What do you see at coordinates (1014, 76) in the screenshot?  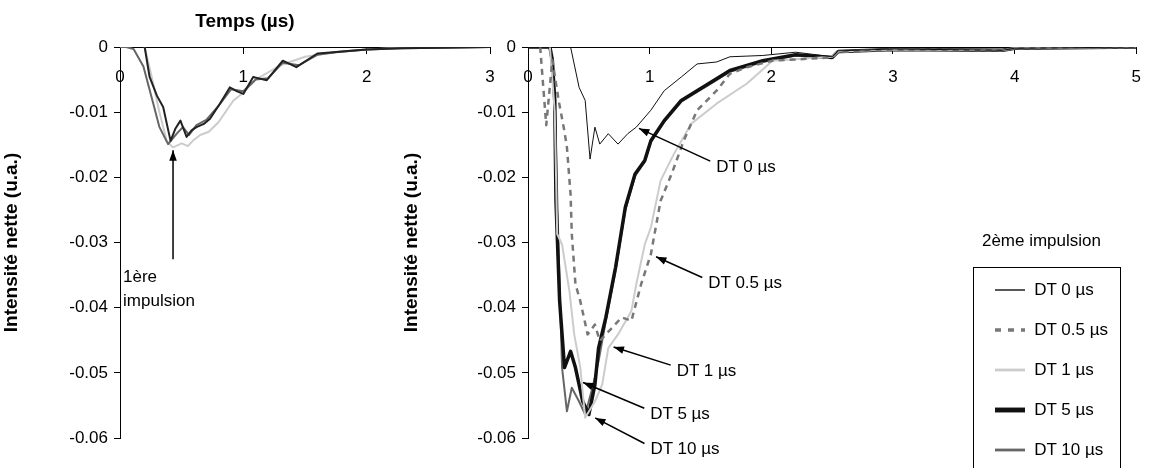 I see `x-tick-label: 4` at bounding box center [1014, 76].